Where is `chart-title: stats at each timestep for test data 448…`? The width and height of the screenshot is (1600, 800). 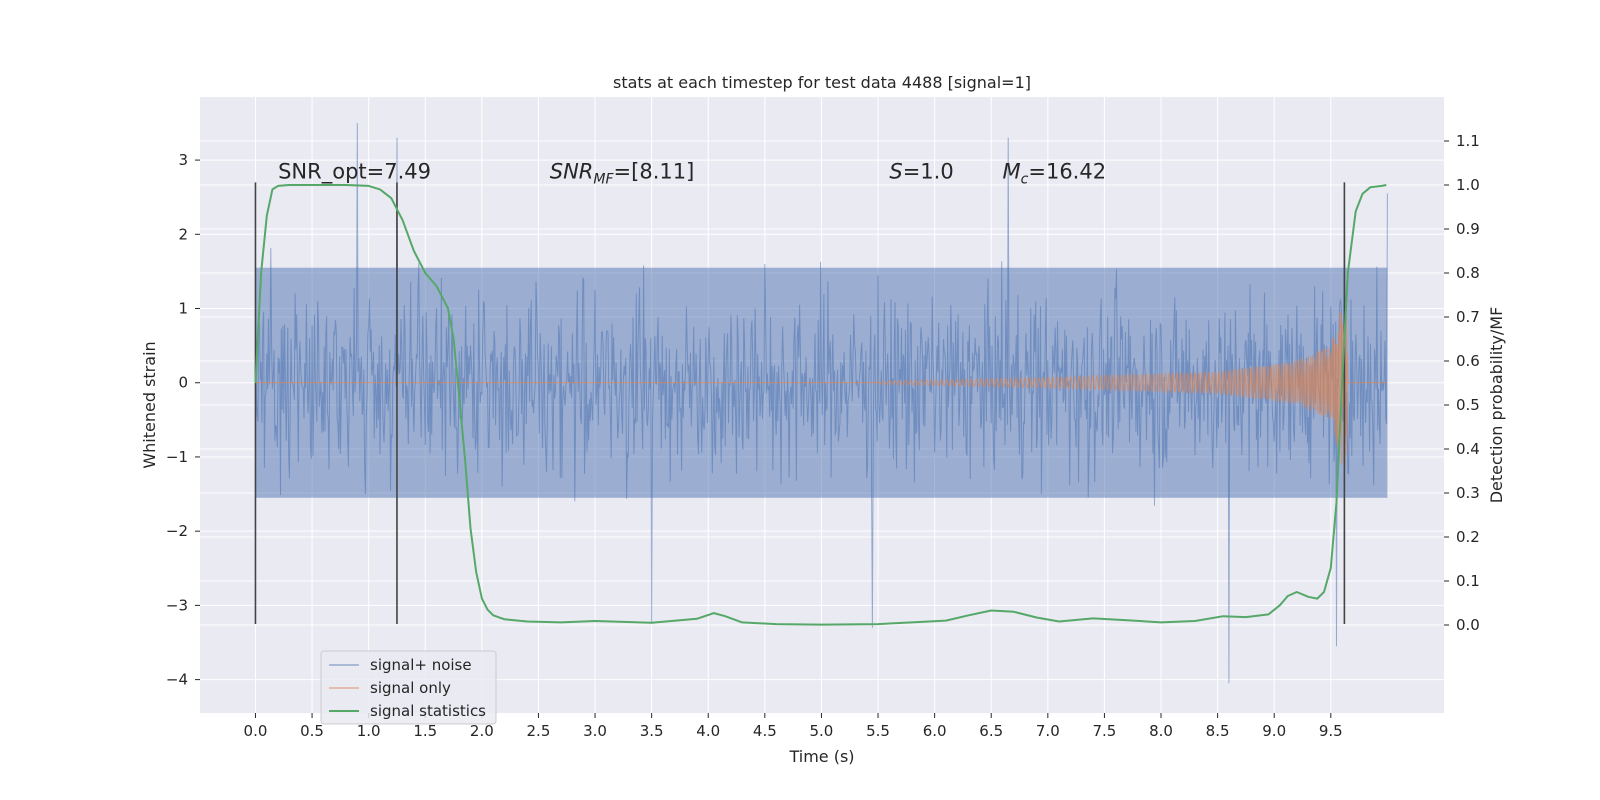 chart-title: stats at each timestep for test data 448… is located at coordinates (822, 82).